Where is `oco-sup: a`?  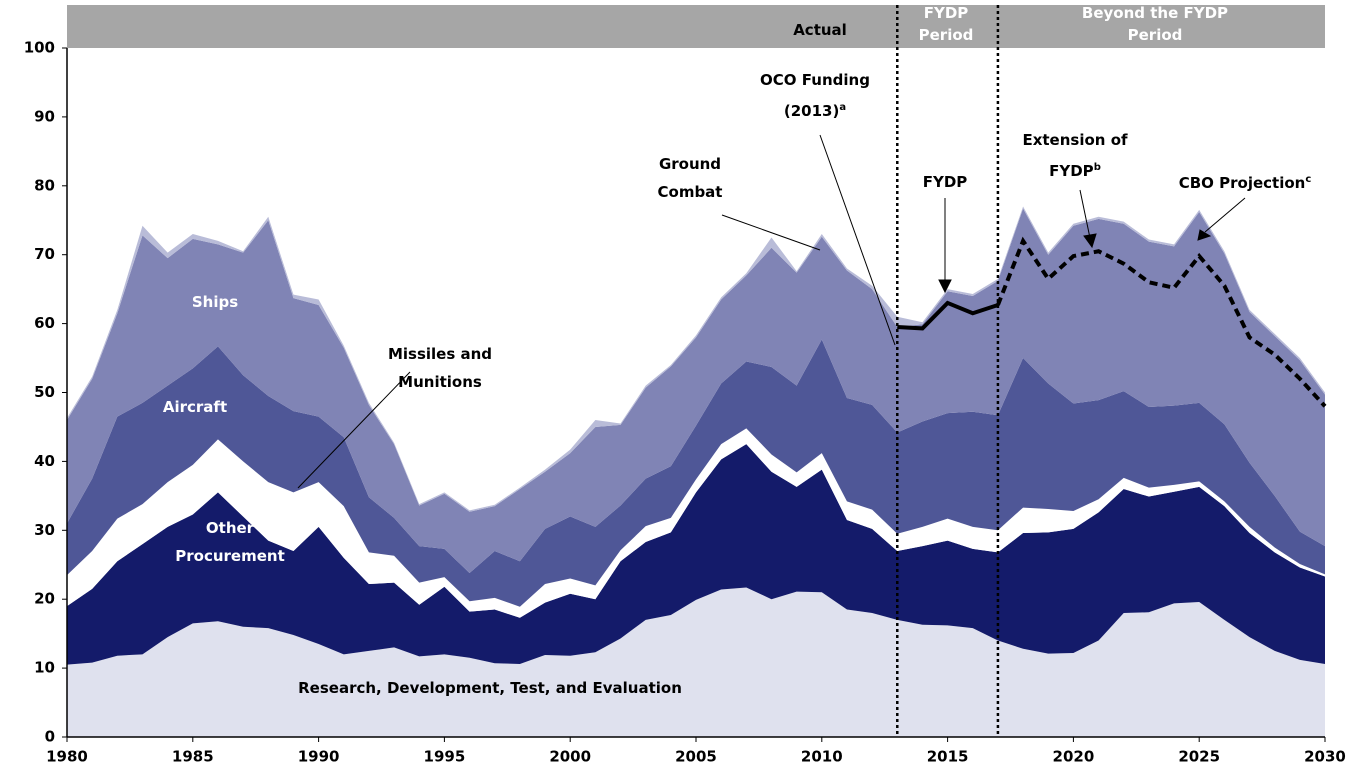
oco-sup: a is located at coordinates (843, 107).